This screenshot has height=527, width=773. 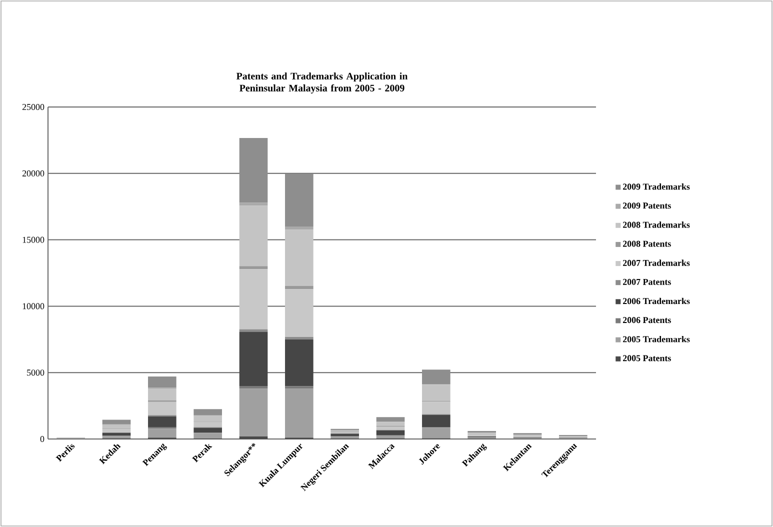 I want to click on legend-label: 2008 Trademarks, so click(x=656, y=225).